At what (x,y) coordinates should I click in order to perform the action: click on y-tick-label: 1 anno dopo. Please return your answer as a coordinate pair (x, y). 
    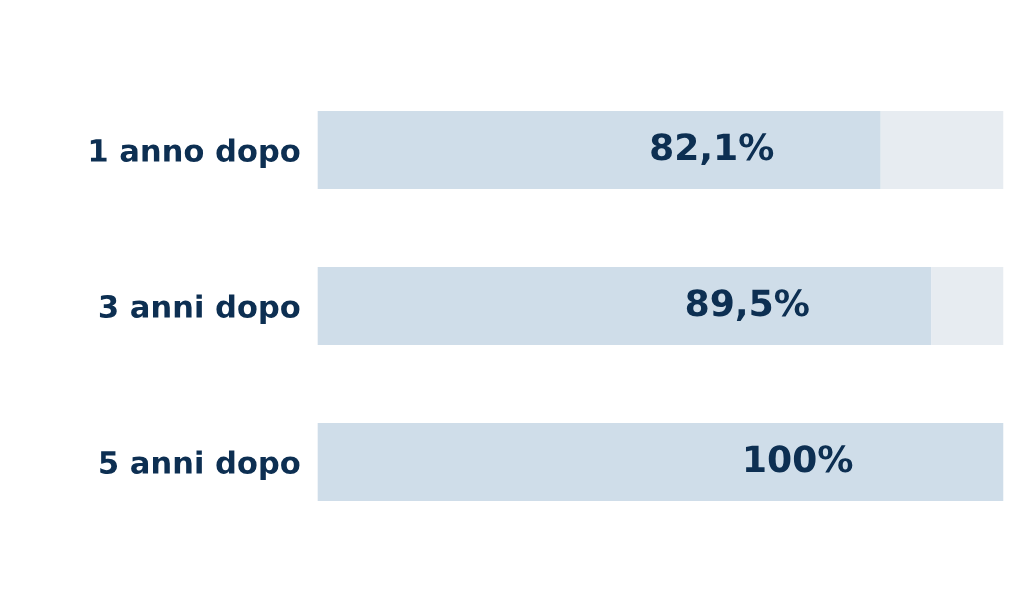
    Looking at the image, I should click on (195, 153).